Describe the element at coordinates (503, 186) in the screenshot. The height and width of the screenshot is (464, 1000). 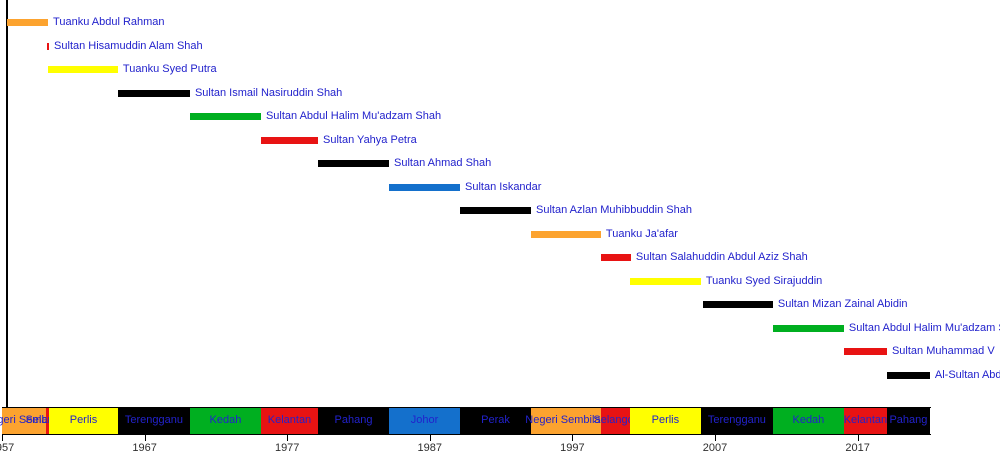
I see `reign-label: Sultan Iskandar` at that location.